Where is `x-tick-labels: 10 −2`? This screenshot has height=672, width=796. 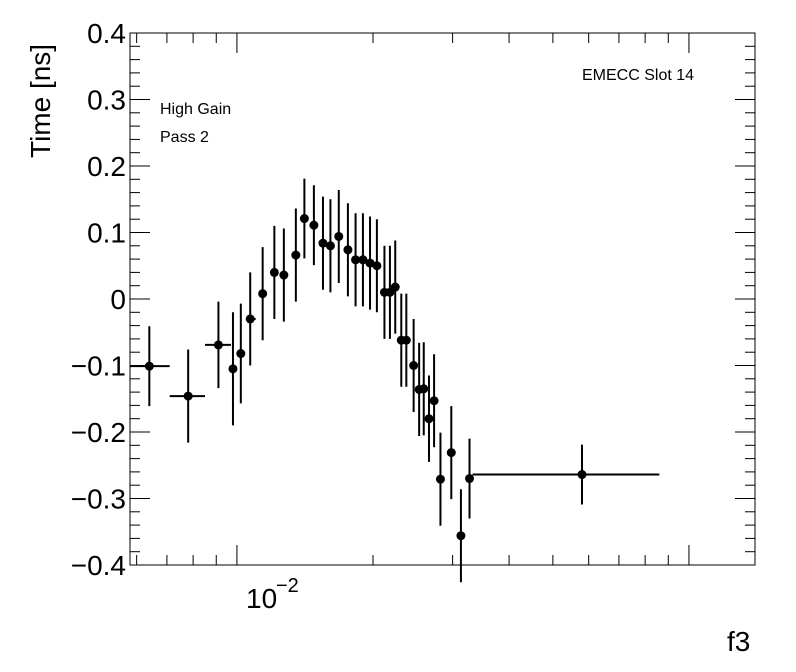 x-tick-labels: 10 −2 is located at coordinates (272, 594).